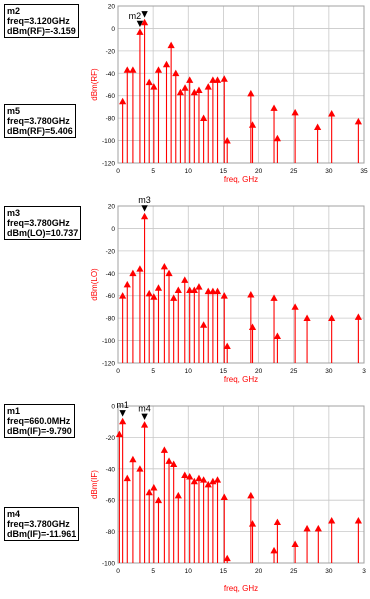 The height and width of the screenshot is (599, 370). I want to click on readout-m5: m5 freq=3.780GHz dBm(RF)=5.406, so click(40, 121).